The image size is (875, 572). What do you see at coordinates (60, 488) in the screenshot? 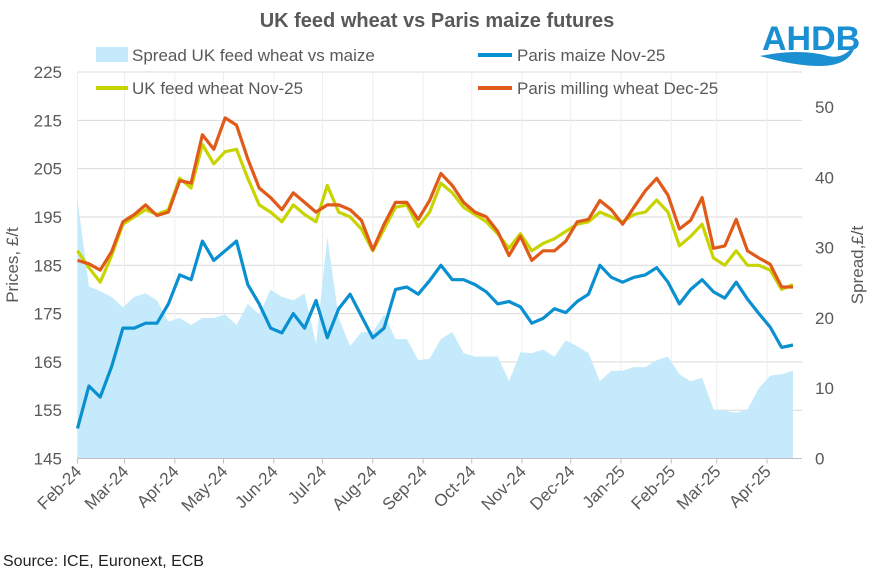
I see `x-tick-label: Feb-24` at bounding box center [60, 488].